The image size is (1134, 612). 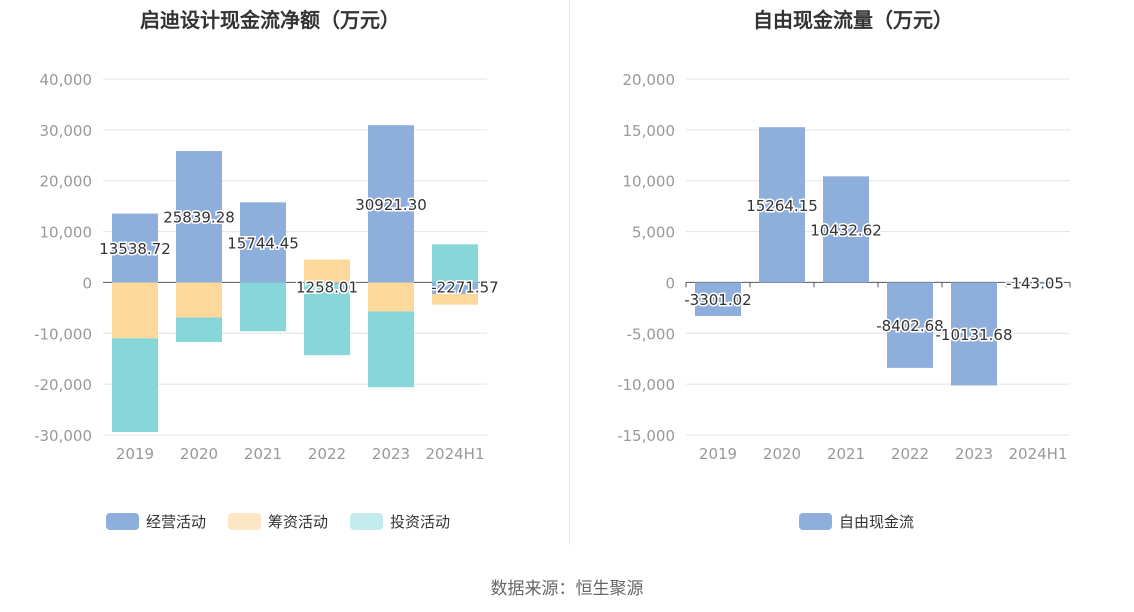 What do you see at coordinates (653, 233) in the screenshot?
I see `y-tick-label: 5,000` at bounding box center [653, 233].